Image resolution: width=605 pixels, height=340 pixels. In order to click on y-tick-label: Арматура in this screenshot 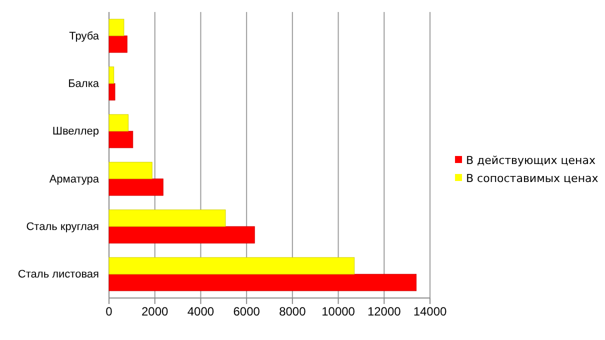, I will do `click(74, 179)`.